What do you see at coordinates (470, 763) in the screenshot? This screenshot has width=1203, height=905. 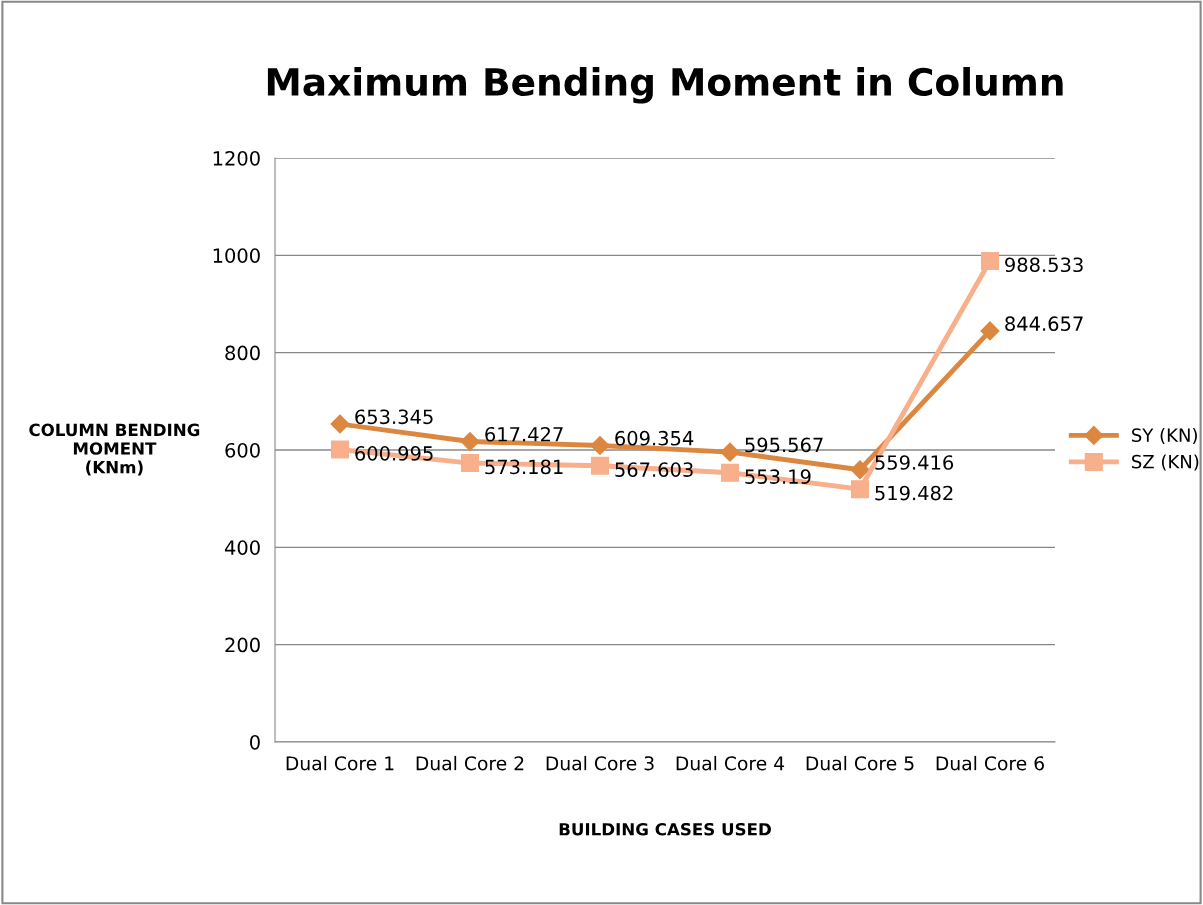 I see `x-tick-label: Dual Core 2` at bounding box center [470, 763].